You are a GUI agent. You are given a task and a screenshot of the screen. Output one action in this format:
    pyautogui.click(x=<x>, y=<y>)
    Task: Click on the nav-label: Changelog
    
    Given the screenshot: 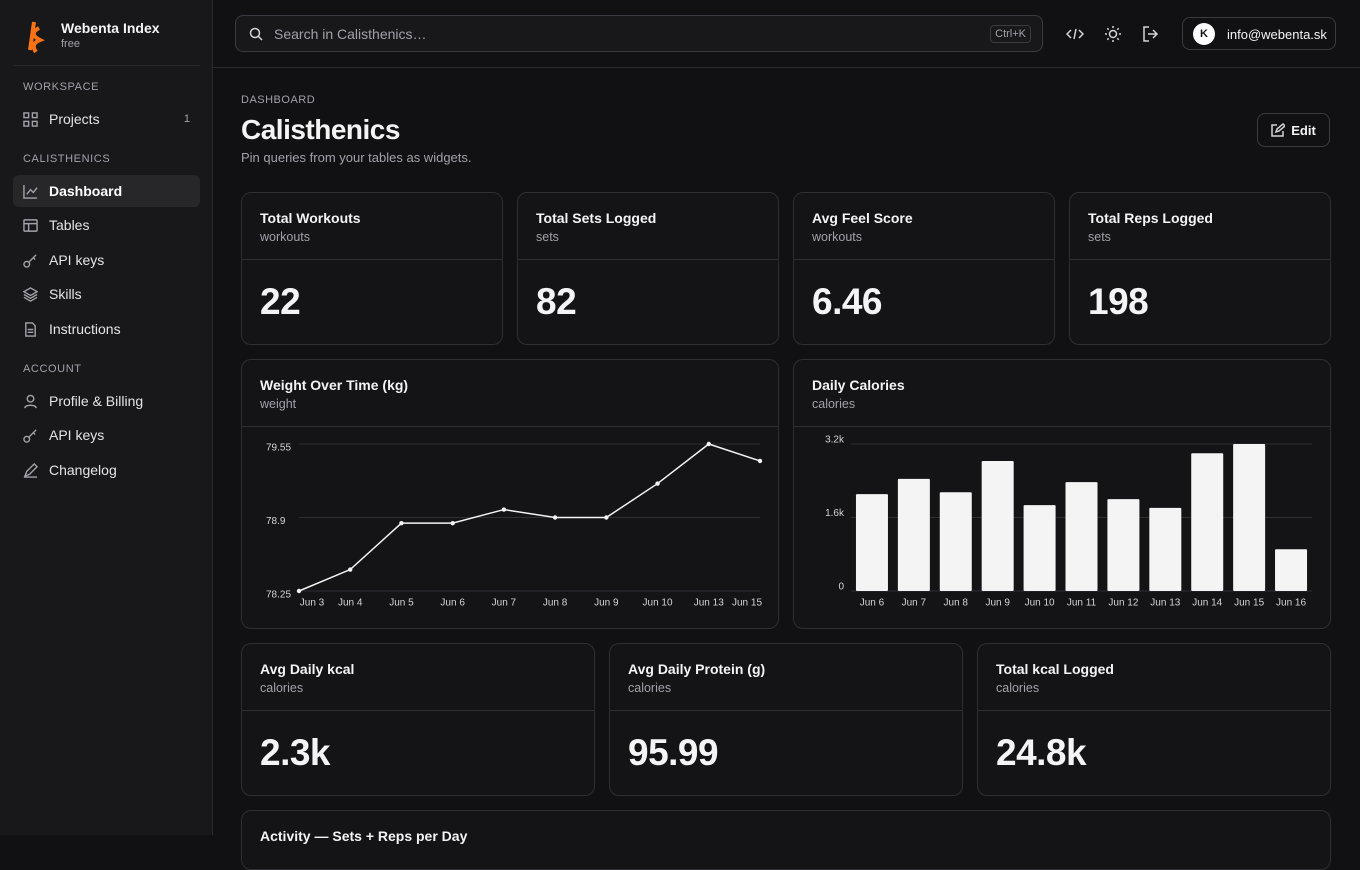 What is the action you would take?
    pyautogui.click(x=83, y=470)
    